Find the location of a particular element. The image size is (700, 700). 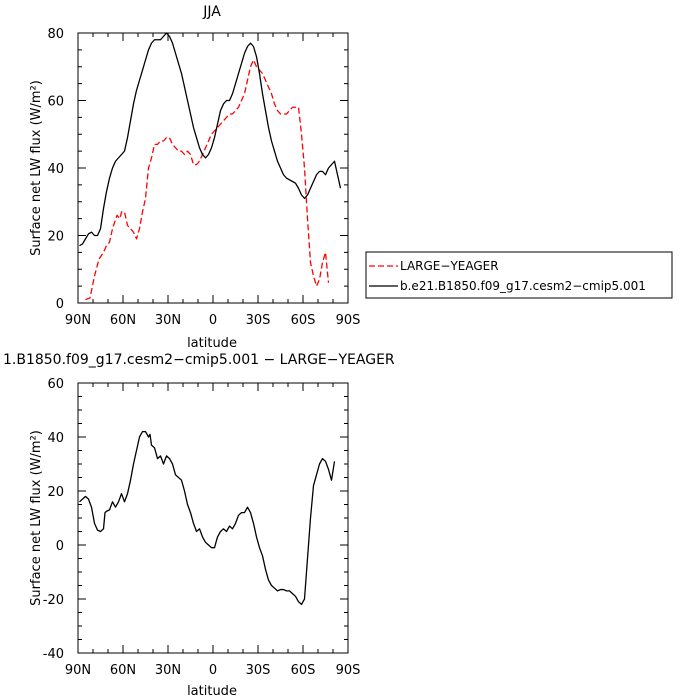

top-y-tick-label: 60 is located at coordinates (55, 102).